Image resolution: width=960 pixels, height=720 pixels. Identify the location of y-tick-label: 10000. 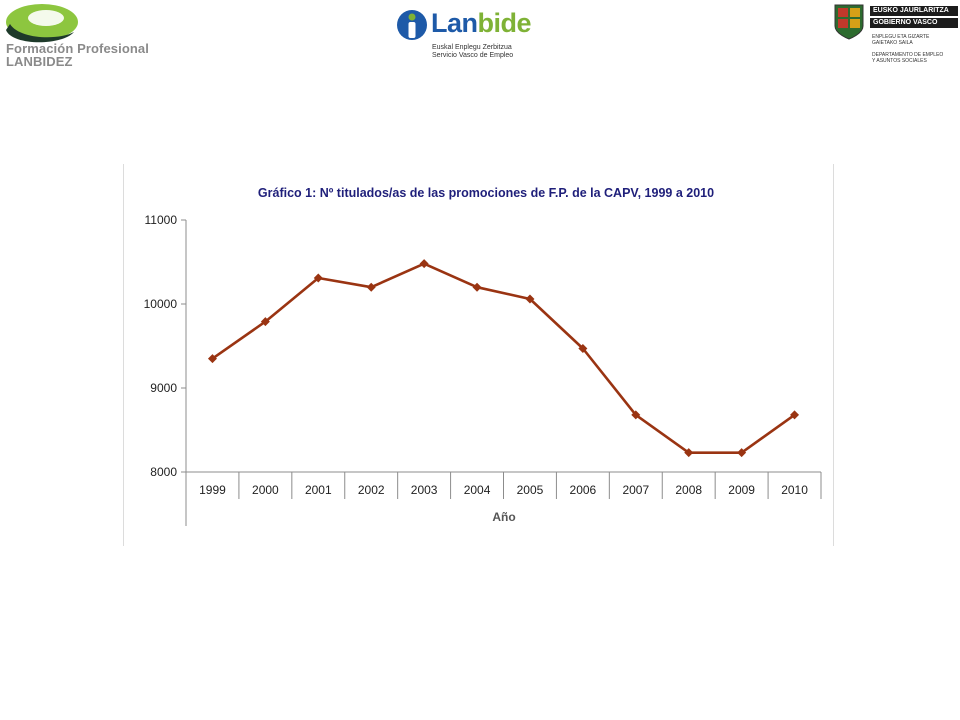
(161, 304).